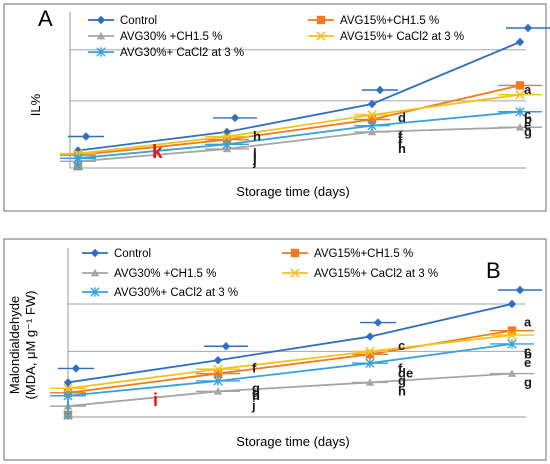 The width and height of the screenshot is (550, 464). Describe the element at coordinates (155, 37) in the screenshot. I see `a-legend-item-2: AVG30% +CH1.5 %` at that location.